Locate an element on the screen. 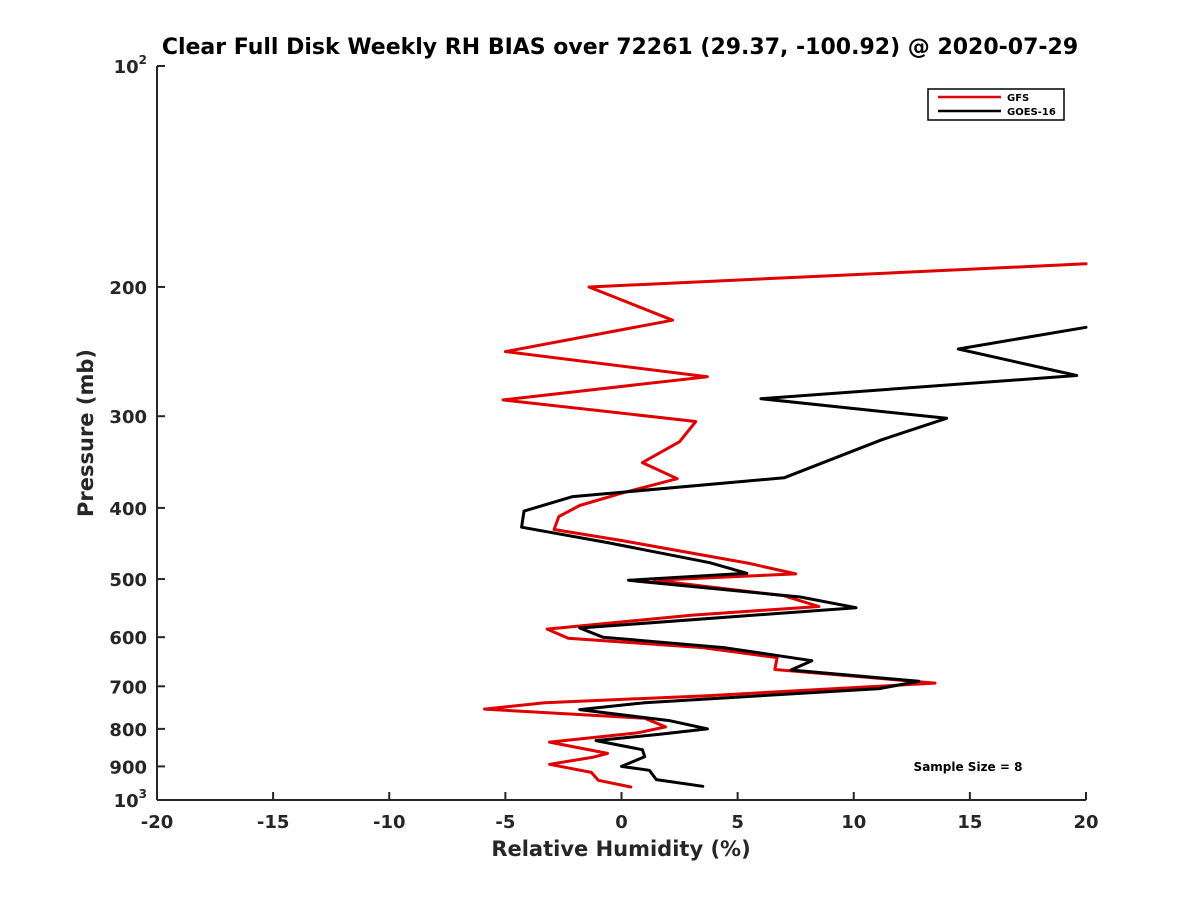 The image size is (1200, 900). x-tick-label: -5 is located at coordinates (505, 822).